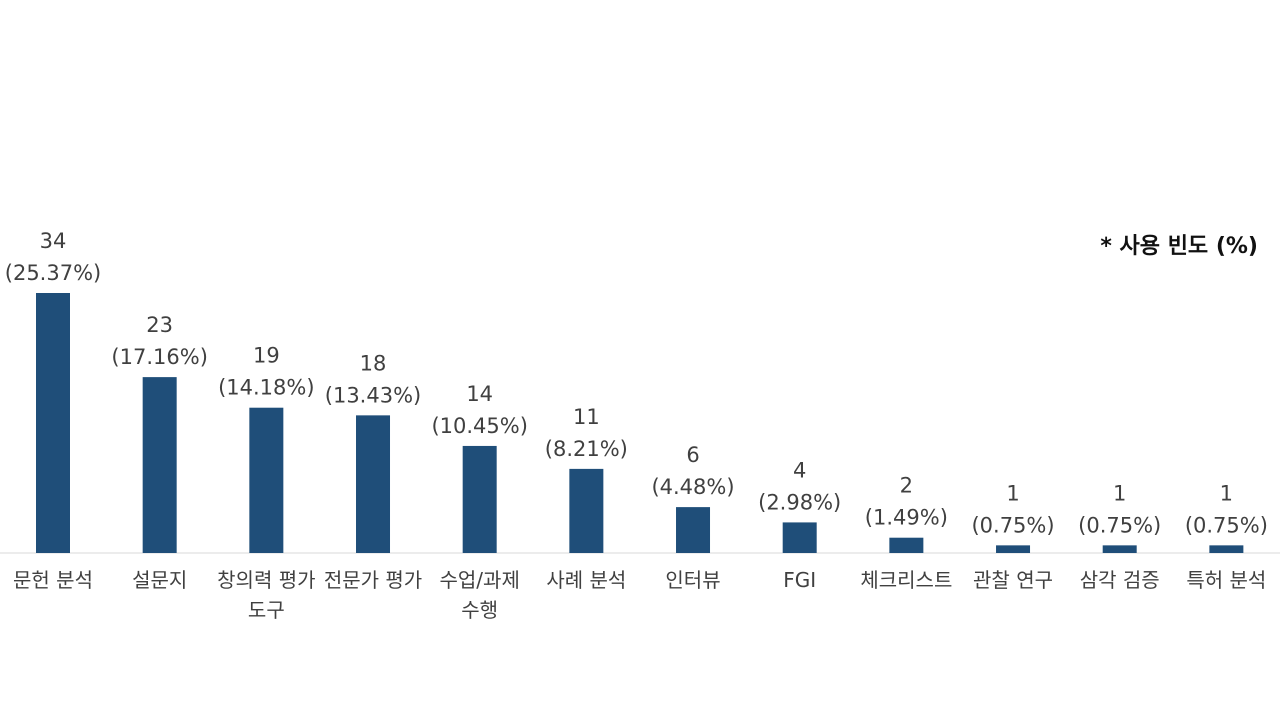 The height and width of the screenshot is (720, 1280). What do you see at coordinates (906, 518) in the screenshot?
I see `bar-percent-label: (1.49%)` at bounding box center [906, 518].